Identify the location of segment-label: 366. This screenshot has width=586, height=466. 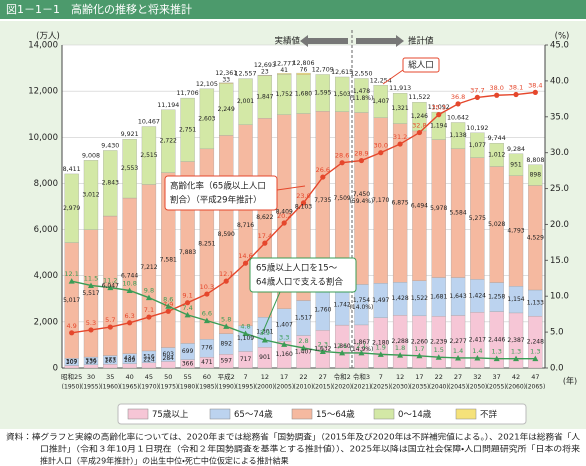
(188, 363).